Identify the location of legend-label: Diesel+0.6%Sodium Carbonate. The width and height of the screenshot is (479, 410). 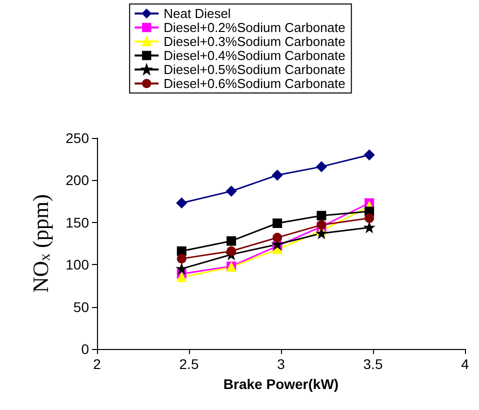
(255, 83).